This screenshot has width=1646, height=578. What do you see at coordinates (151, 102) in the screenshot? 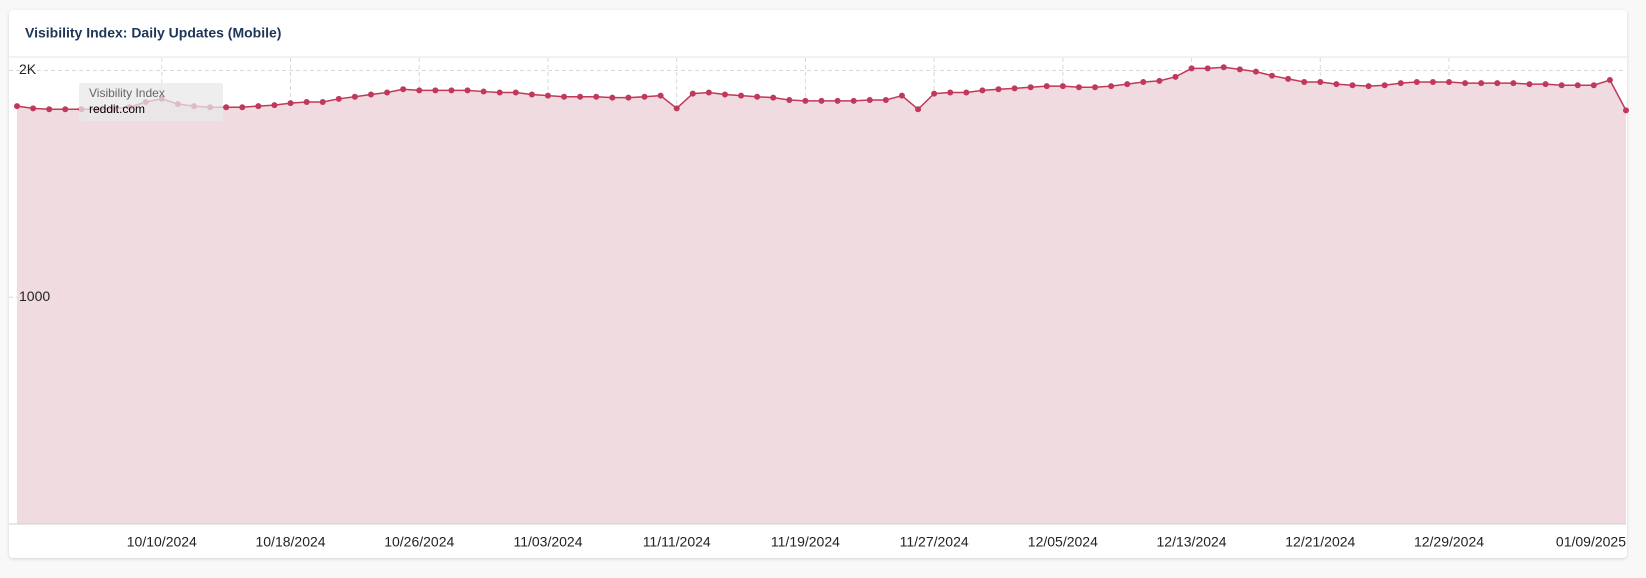
I see `tooltip` at bounding box center [151, 102].